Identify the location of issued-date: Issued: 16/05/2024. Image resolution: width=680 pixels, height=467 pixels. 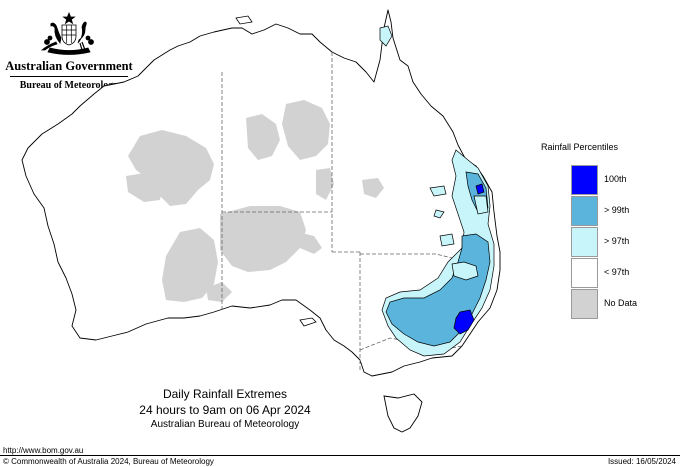
(641, 461).